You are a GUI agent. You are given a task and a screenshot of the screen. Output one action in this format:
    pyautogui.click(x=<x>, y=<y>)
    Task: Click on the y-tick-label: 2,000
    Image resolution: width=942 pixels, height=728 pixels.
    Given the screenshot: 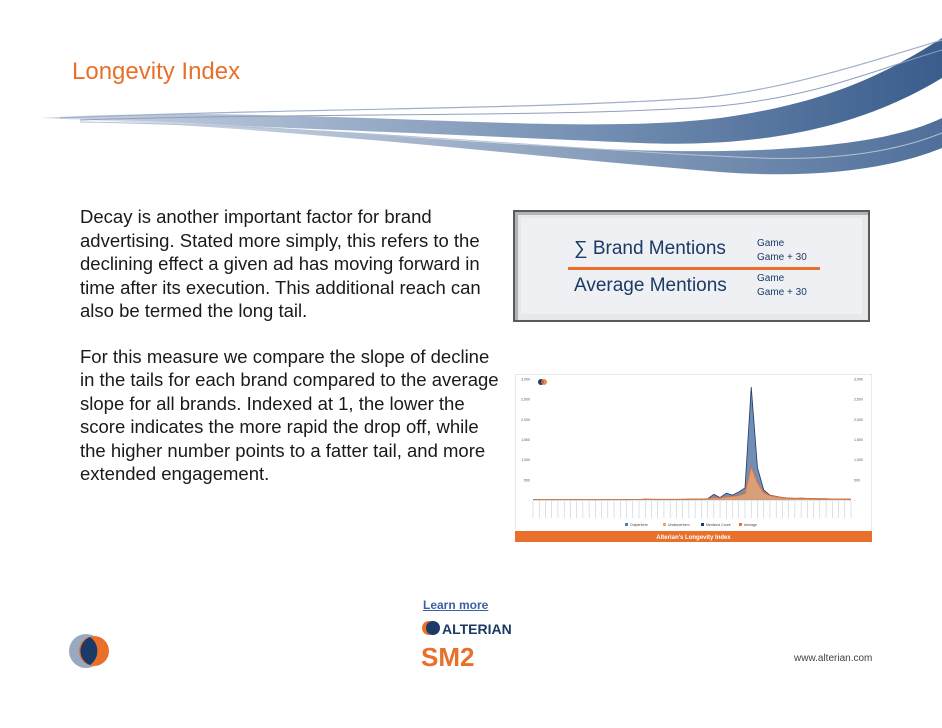 What is the action you would take?
    pyautogui.click(x=525, y=420)
    